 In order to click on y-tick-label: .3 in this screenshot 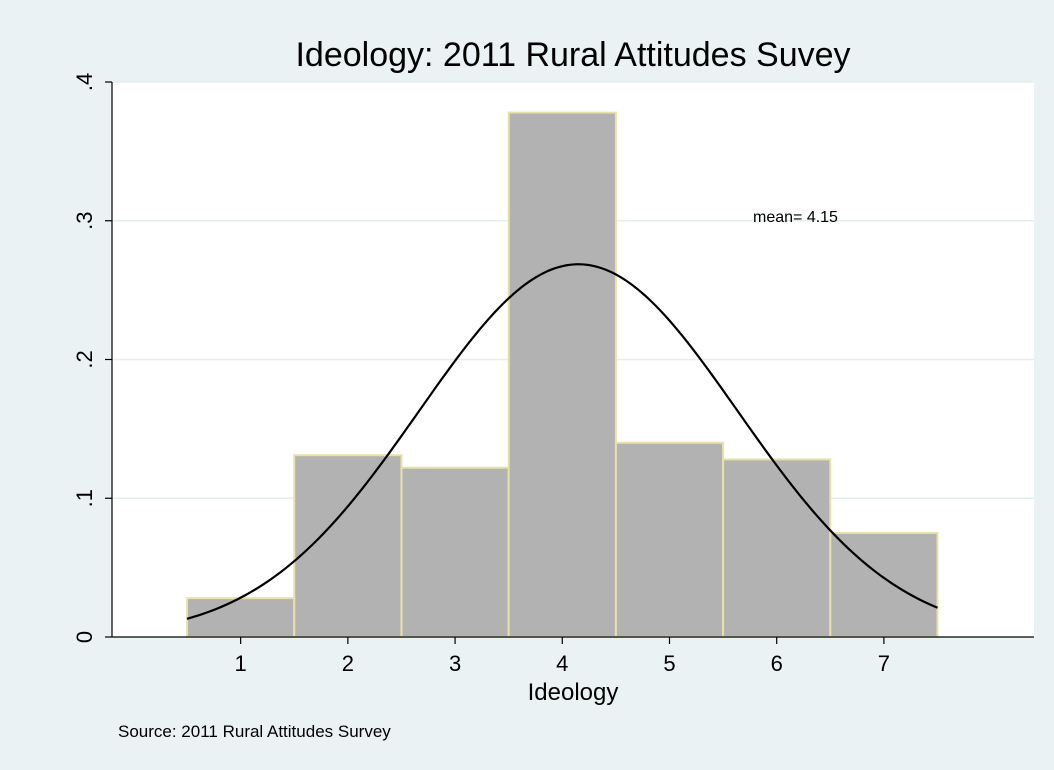, I will do `click(84, 221)`.